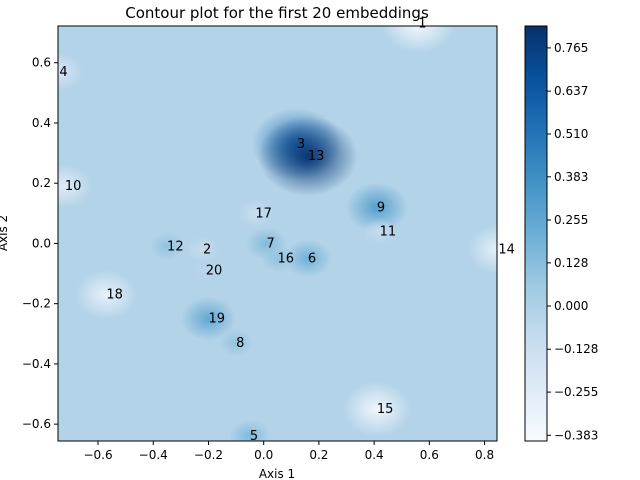 Image resolution: width=640 pixels, height=480 pixels. I want to click on colorbar-tick-label: 0.637, so click(571, 91).